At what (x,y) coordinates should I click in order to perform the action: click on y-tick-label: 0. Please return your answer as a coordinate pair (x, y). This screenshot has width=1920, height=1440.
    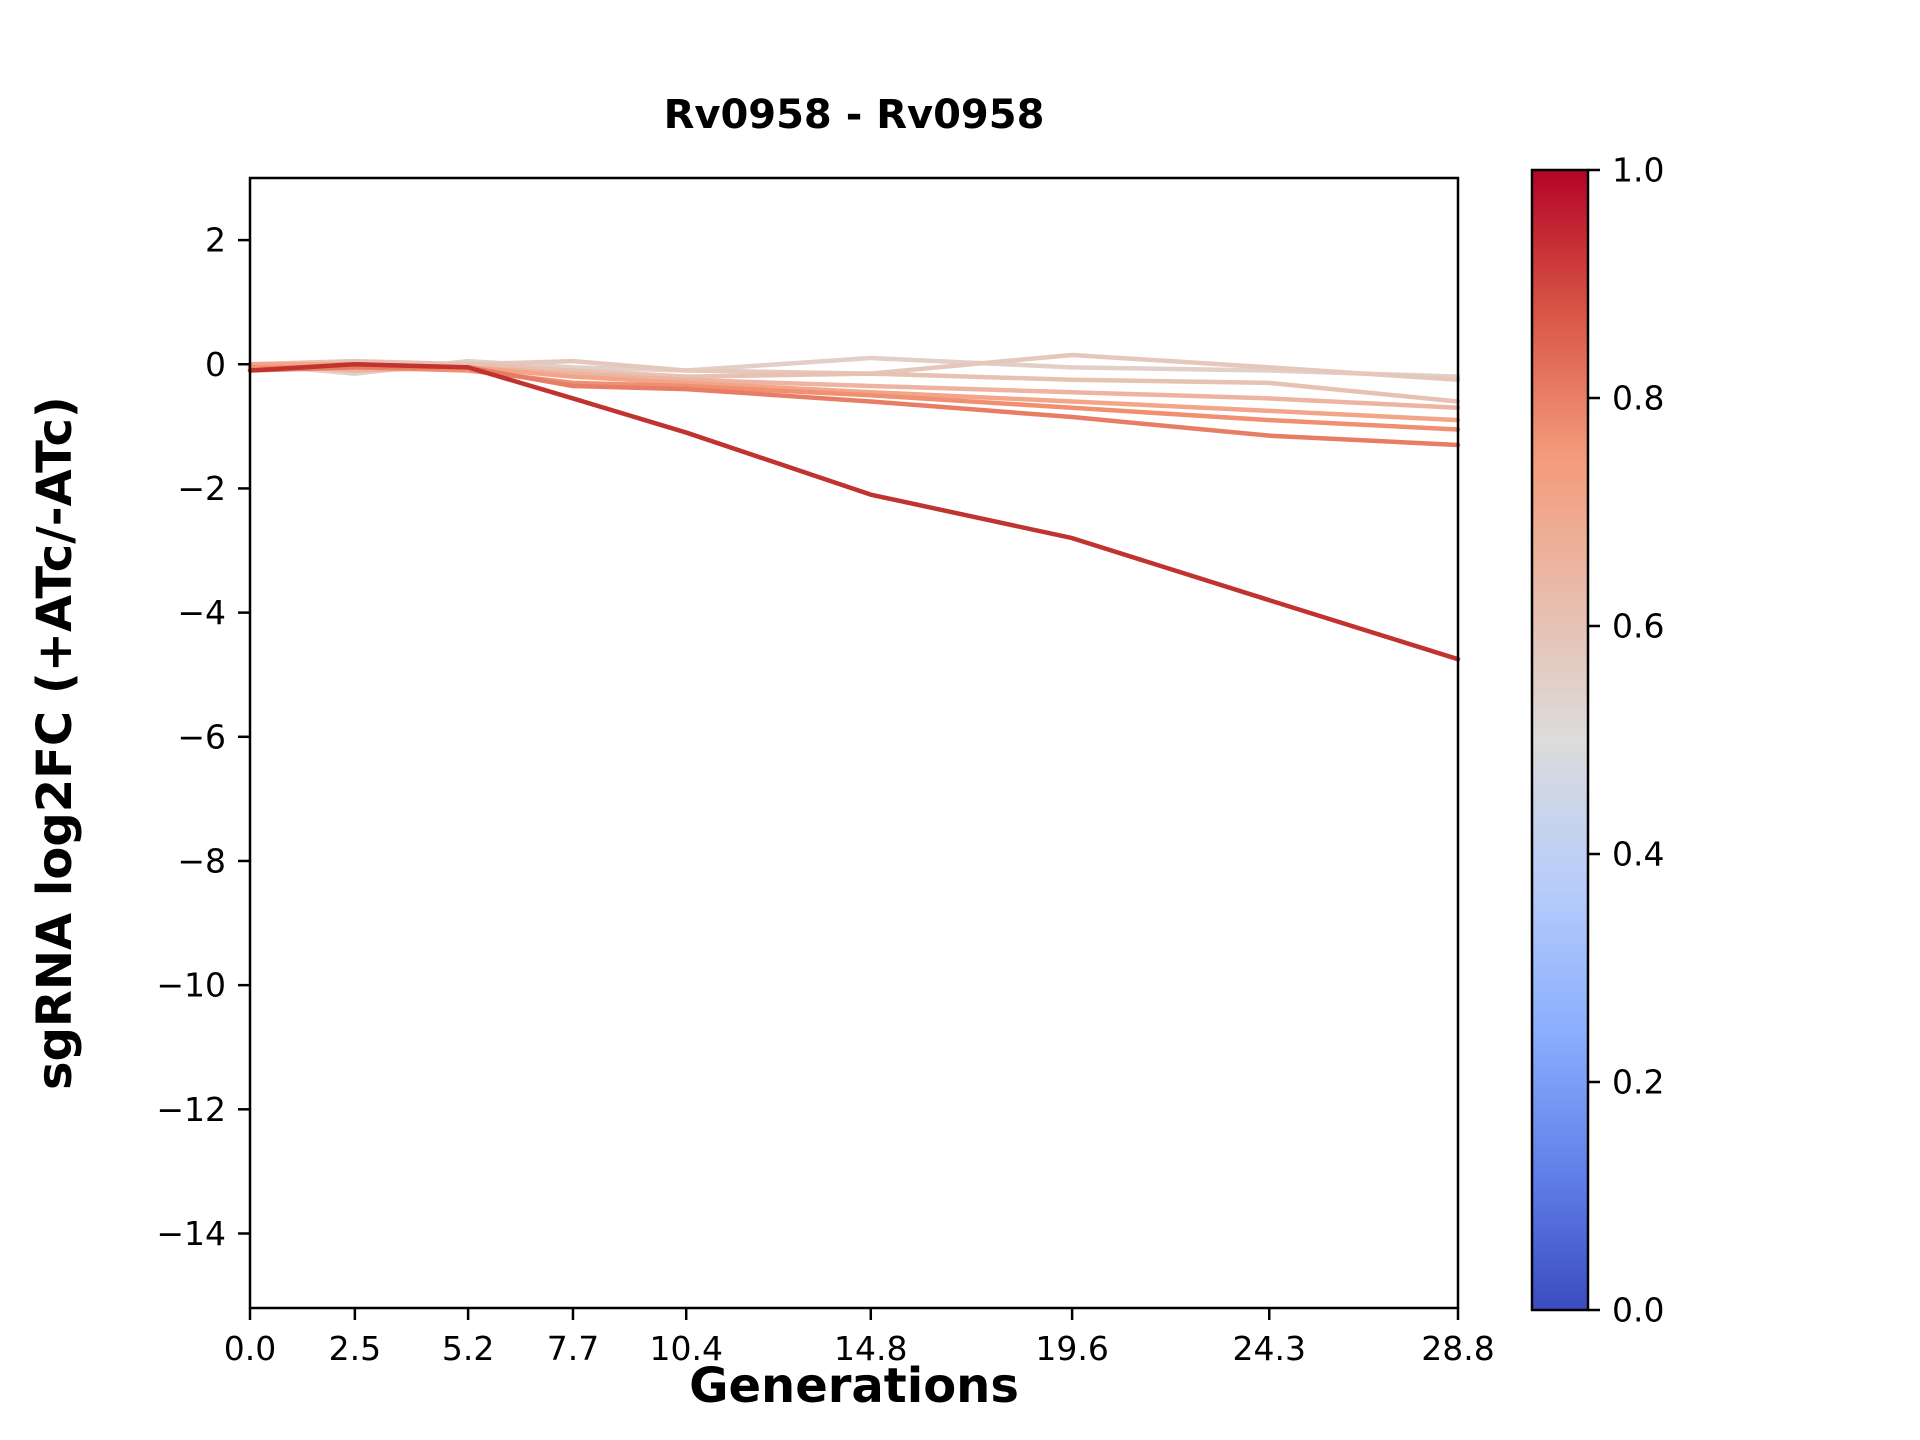
    Looking at the image, I should click on (215, 364).